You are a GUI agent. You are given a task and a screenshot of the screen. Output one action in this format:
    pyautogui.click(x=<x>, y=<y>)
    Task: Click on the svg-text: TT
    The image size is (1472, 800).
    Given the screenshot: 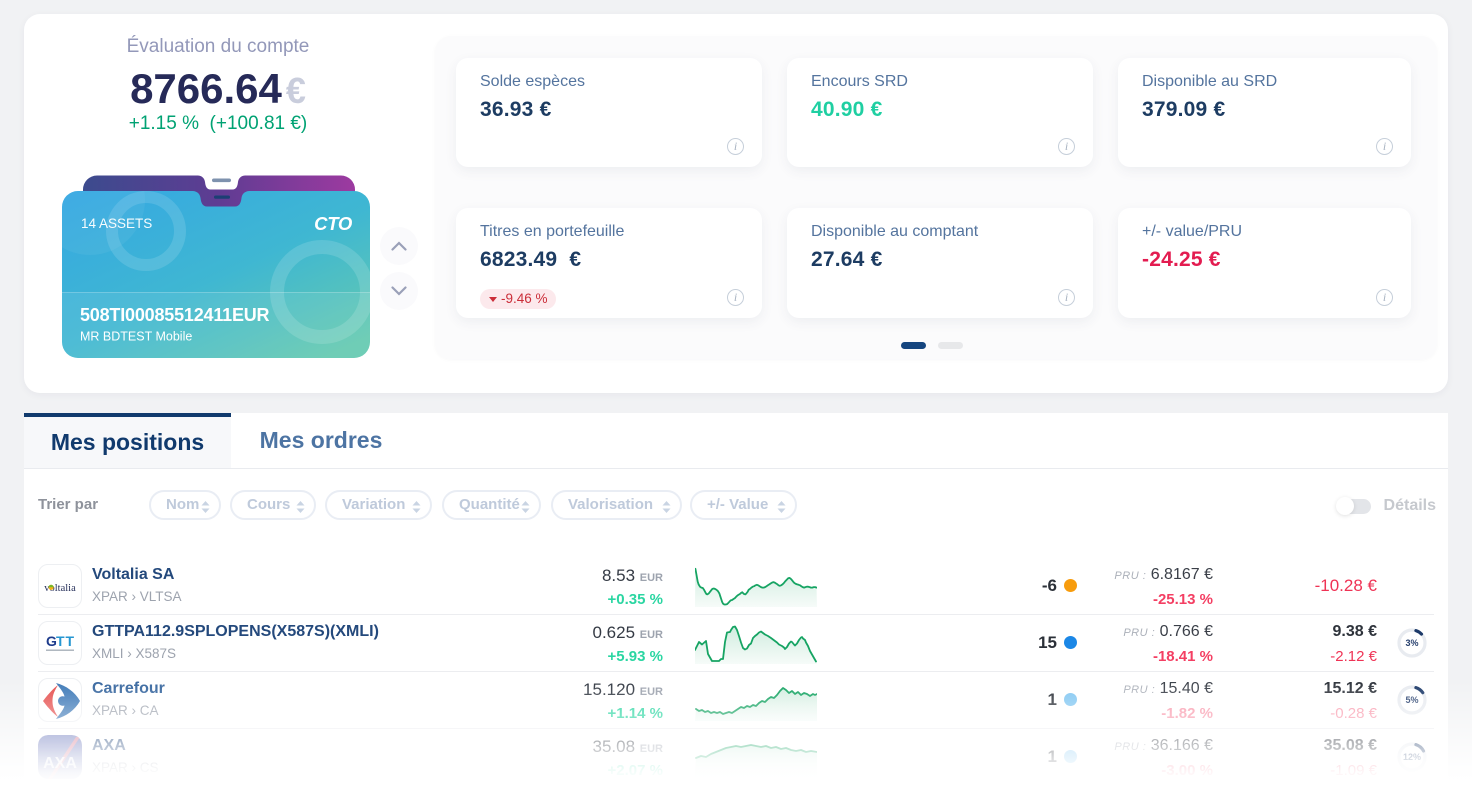 What is the action you would take?
    pyautogui.click(x=65, y=641)
    